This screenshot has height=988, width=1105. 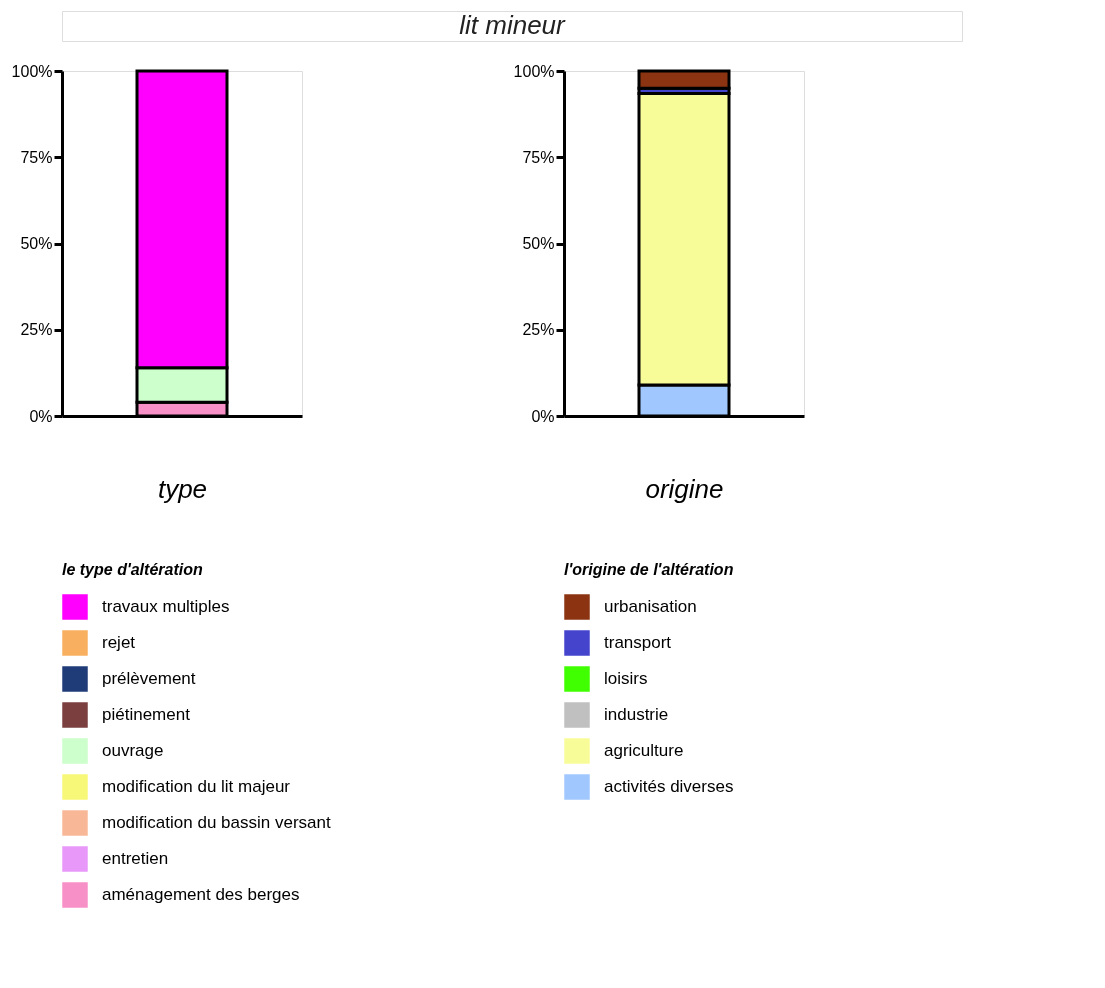 What do you see at coordinates (133, 750) in the screenshot?
I see `legend-label: ouvrage` at bounding box center [133, 750].